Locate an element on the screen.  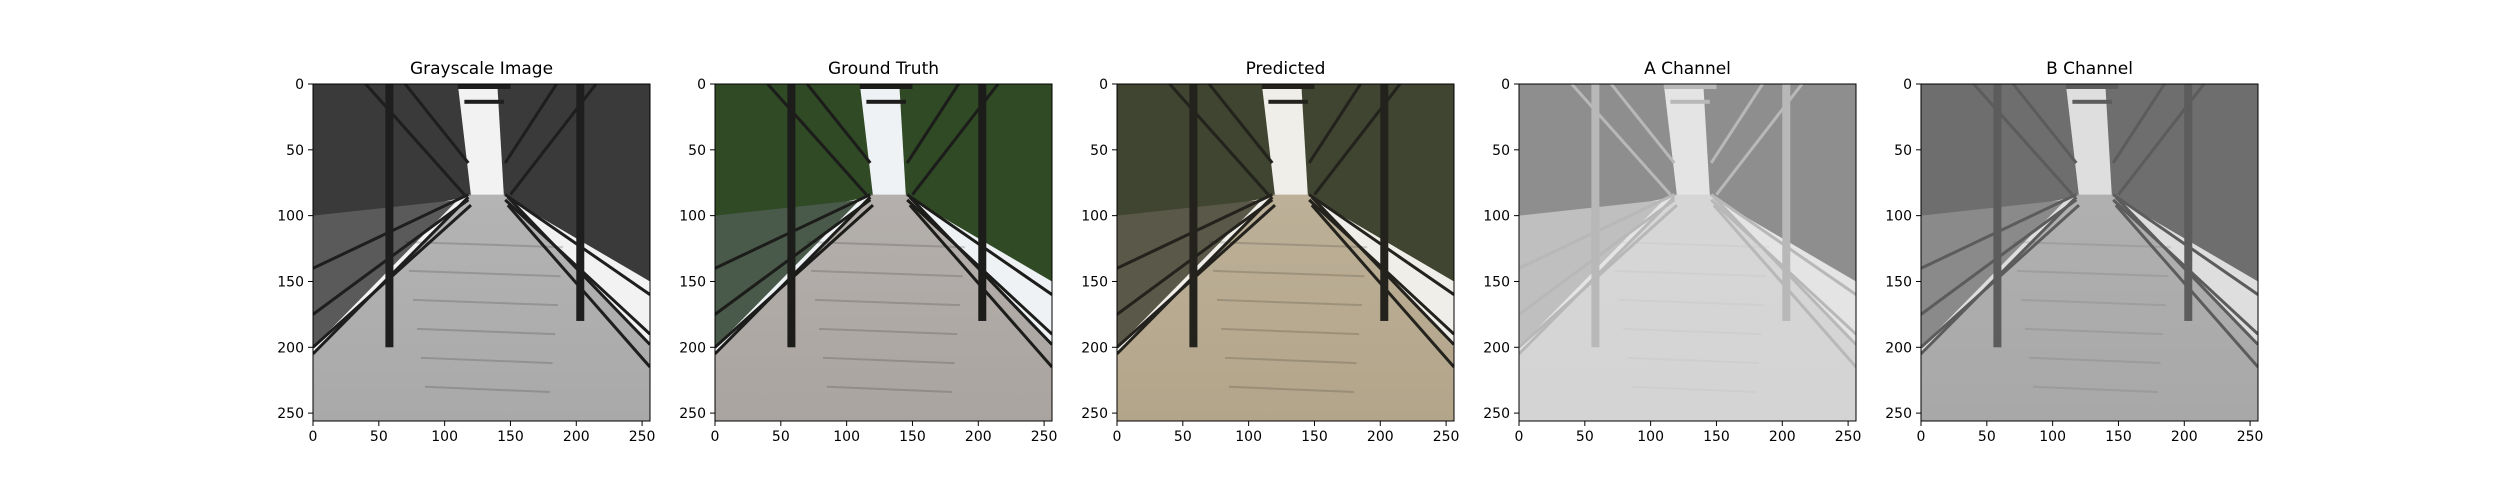
panel-title: Predicted is located at coordinates (1286, 69).